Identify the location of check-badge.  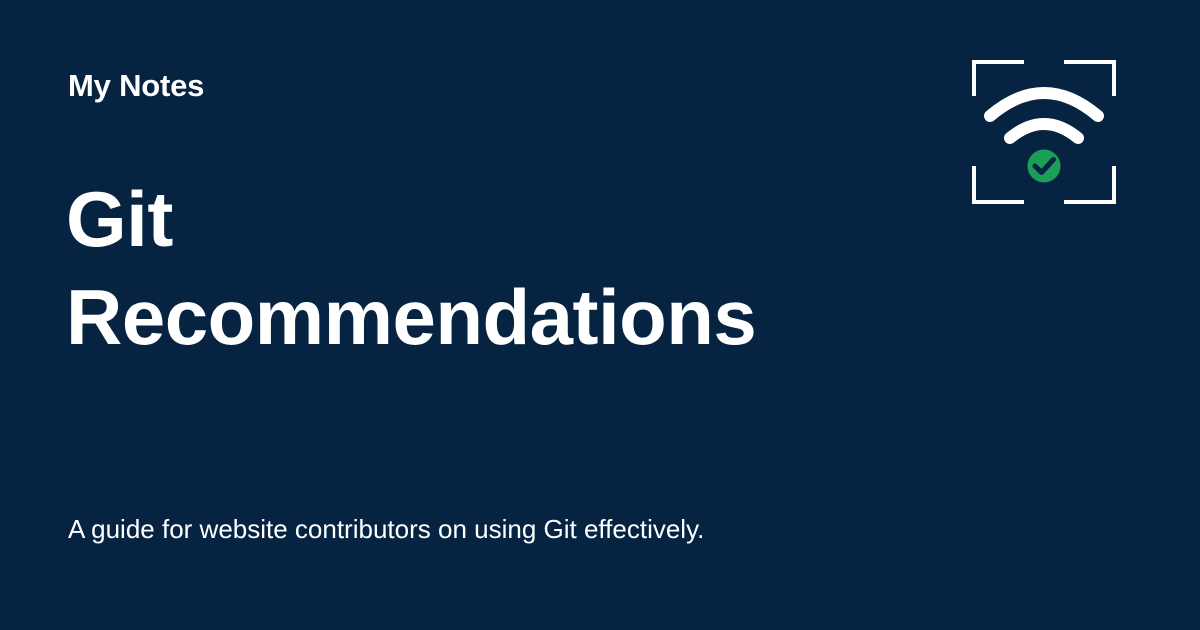
(1044, 166).